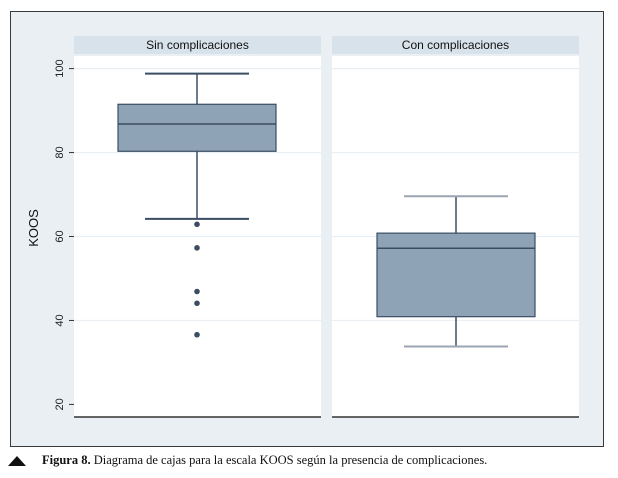 The width and height of the screenshot is (618, 478). I want to click on panel-title: Con complicaciones, so click(455, 45).